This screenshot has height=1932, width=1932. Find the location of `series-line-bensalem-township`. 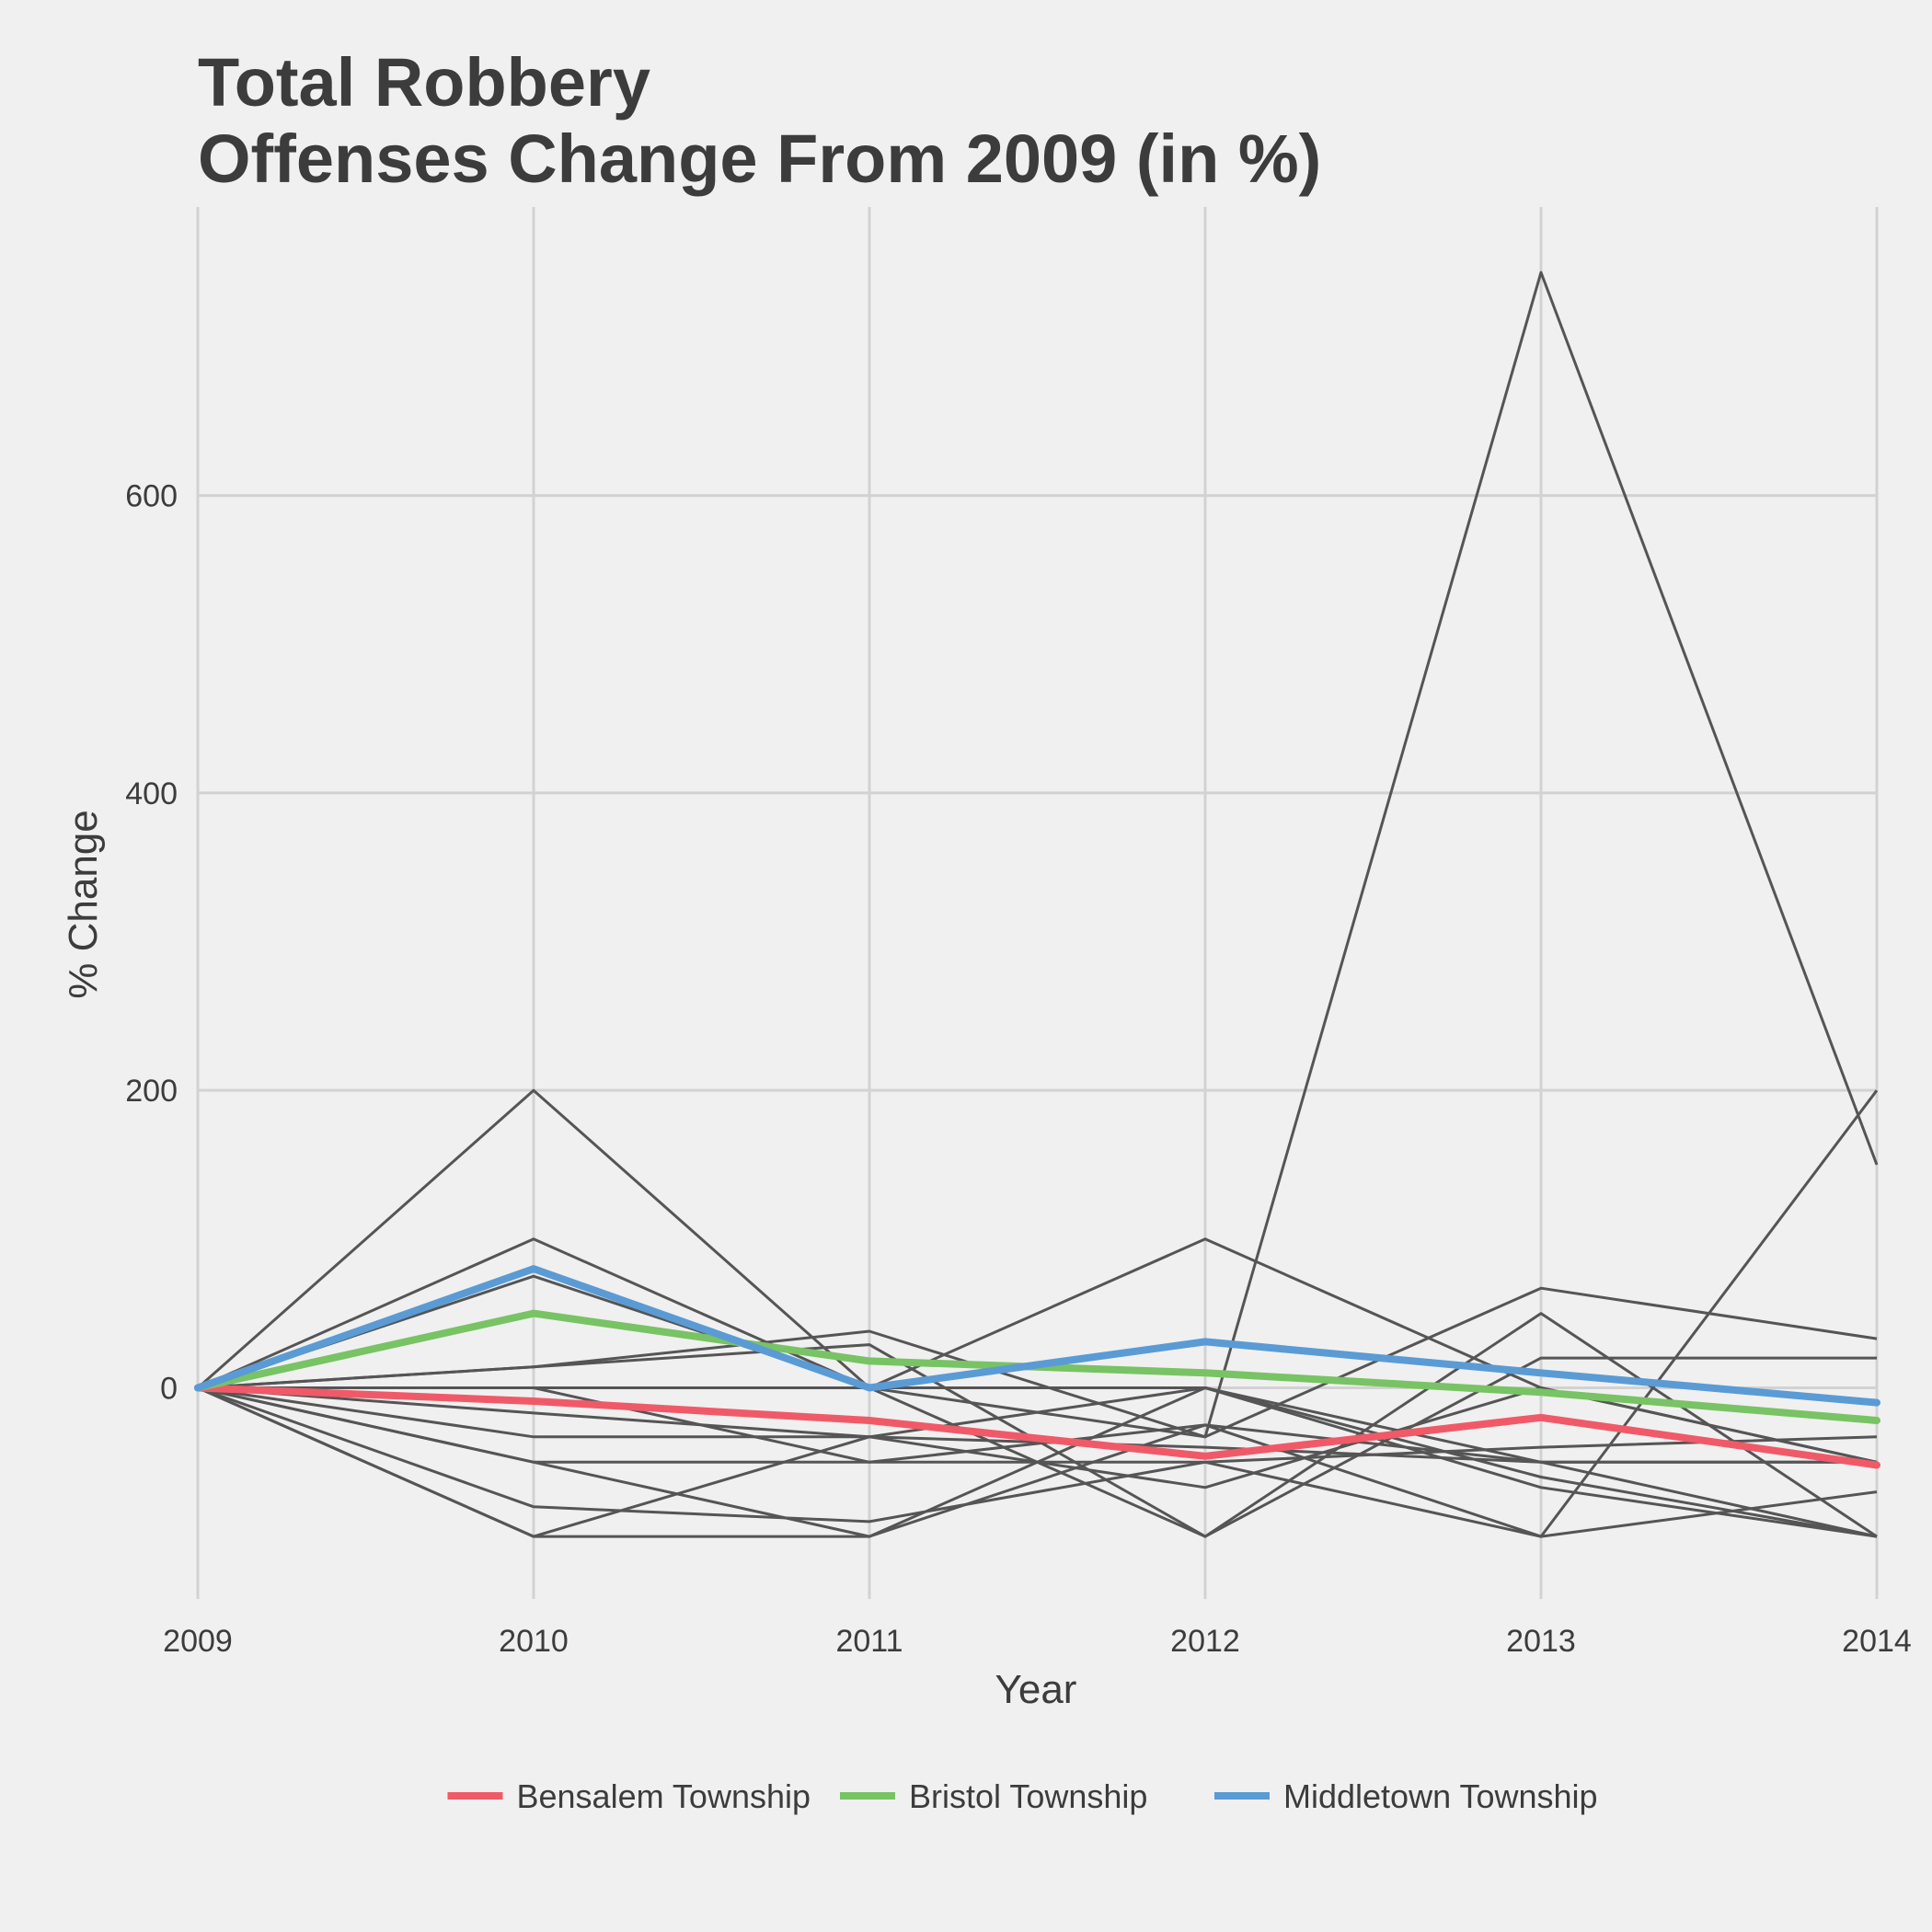

series-line-bensalem-township is located at coordinates (1037, 1426).